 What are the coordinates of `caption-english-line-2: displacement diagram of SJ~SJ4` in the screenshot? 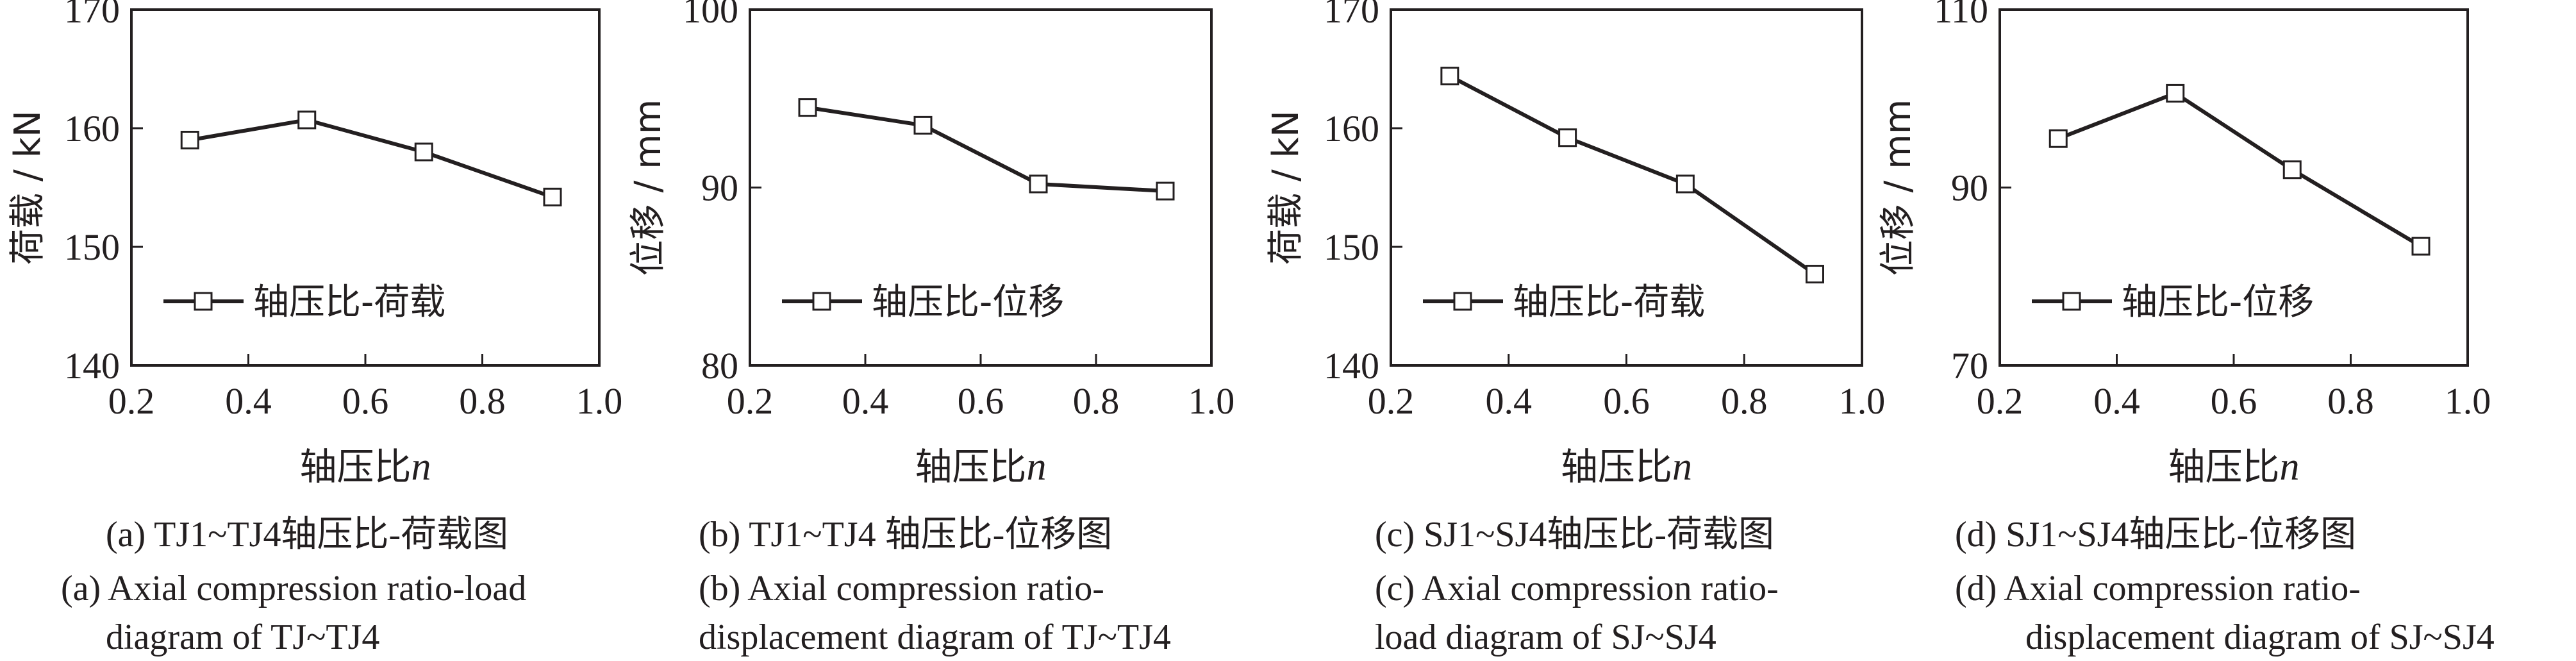 It's located at (2260, 637).